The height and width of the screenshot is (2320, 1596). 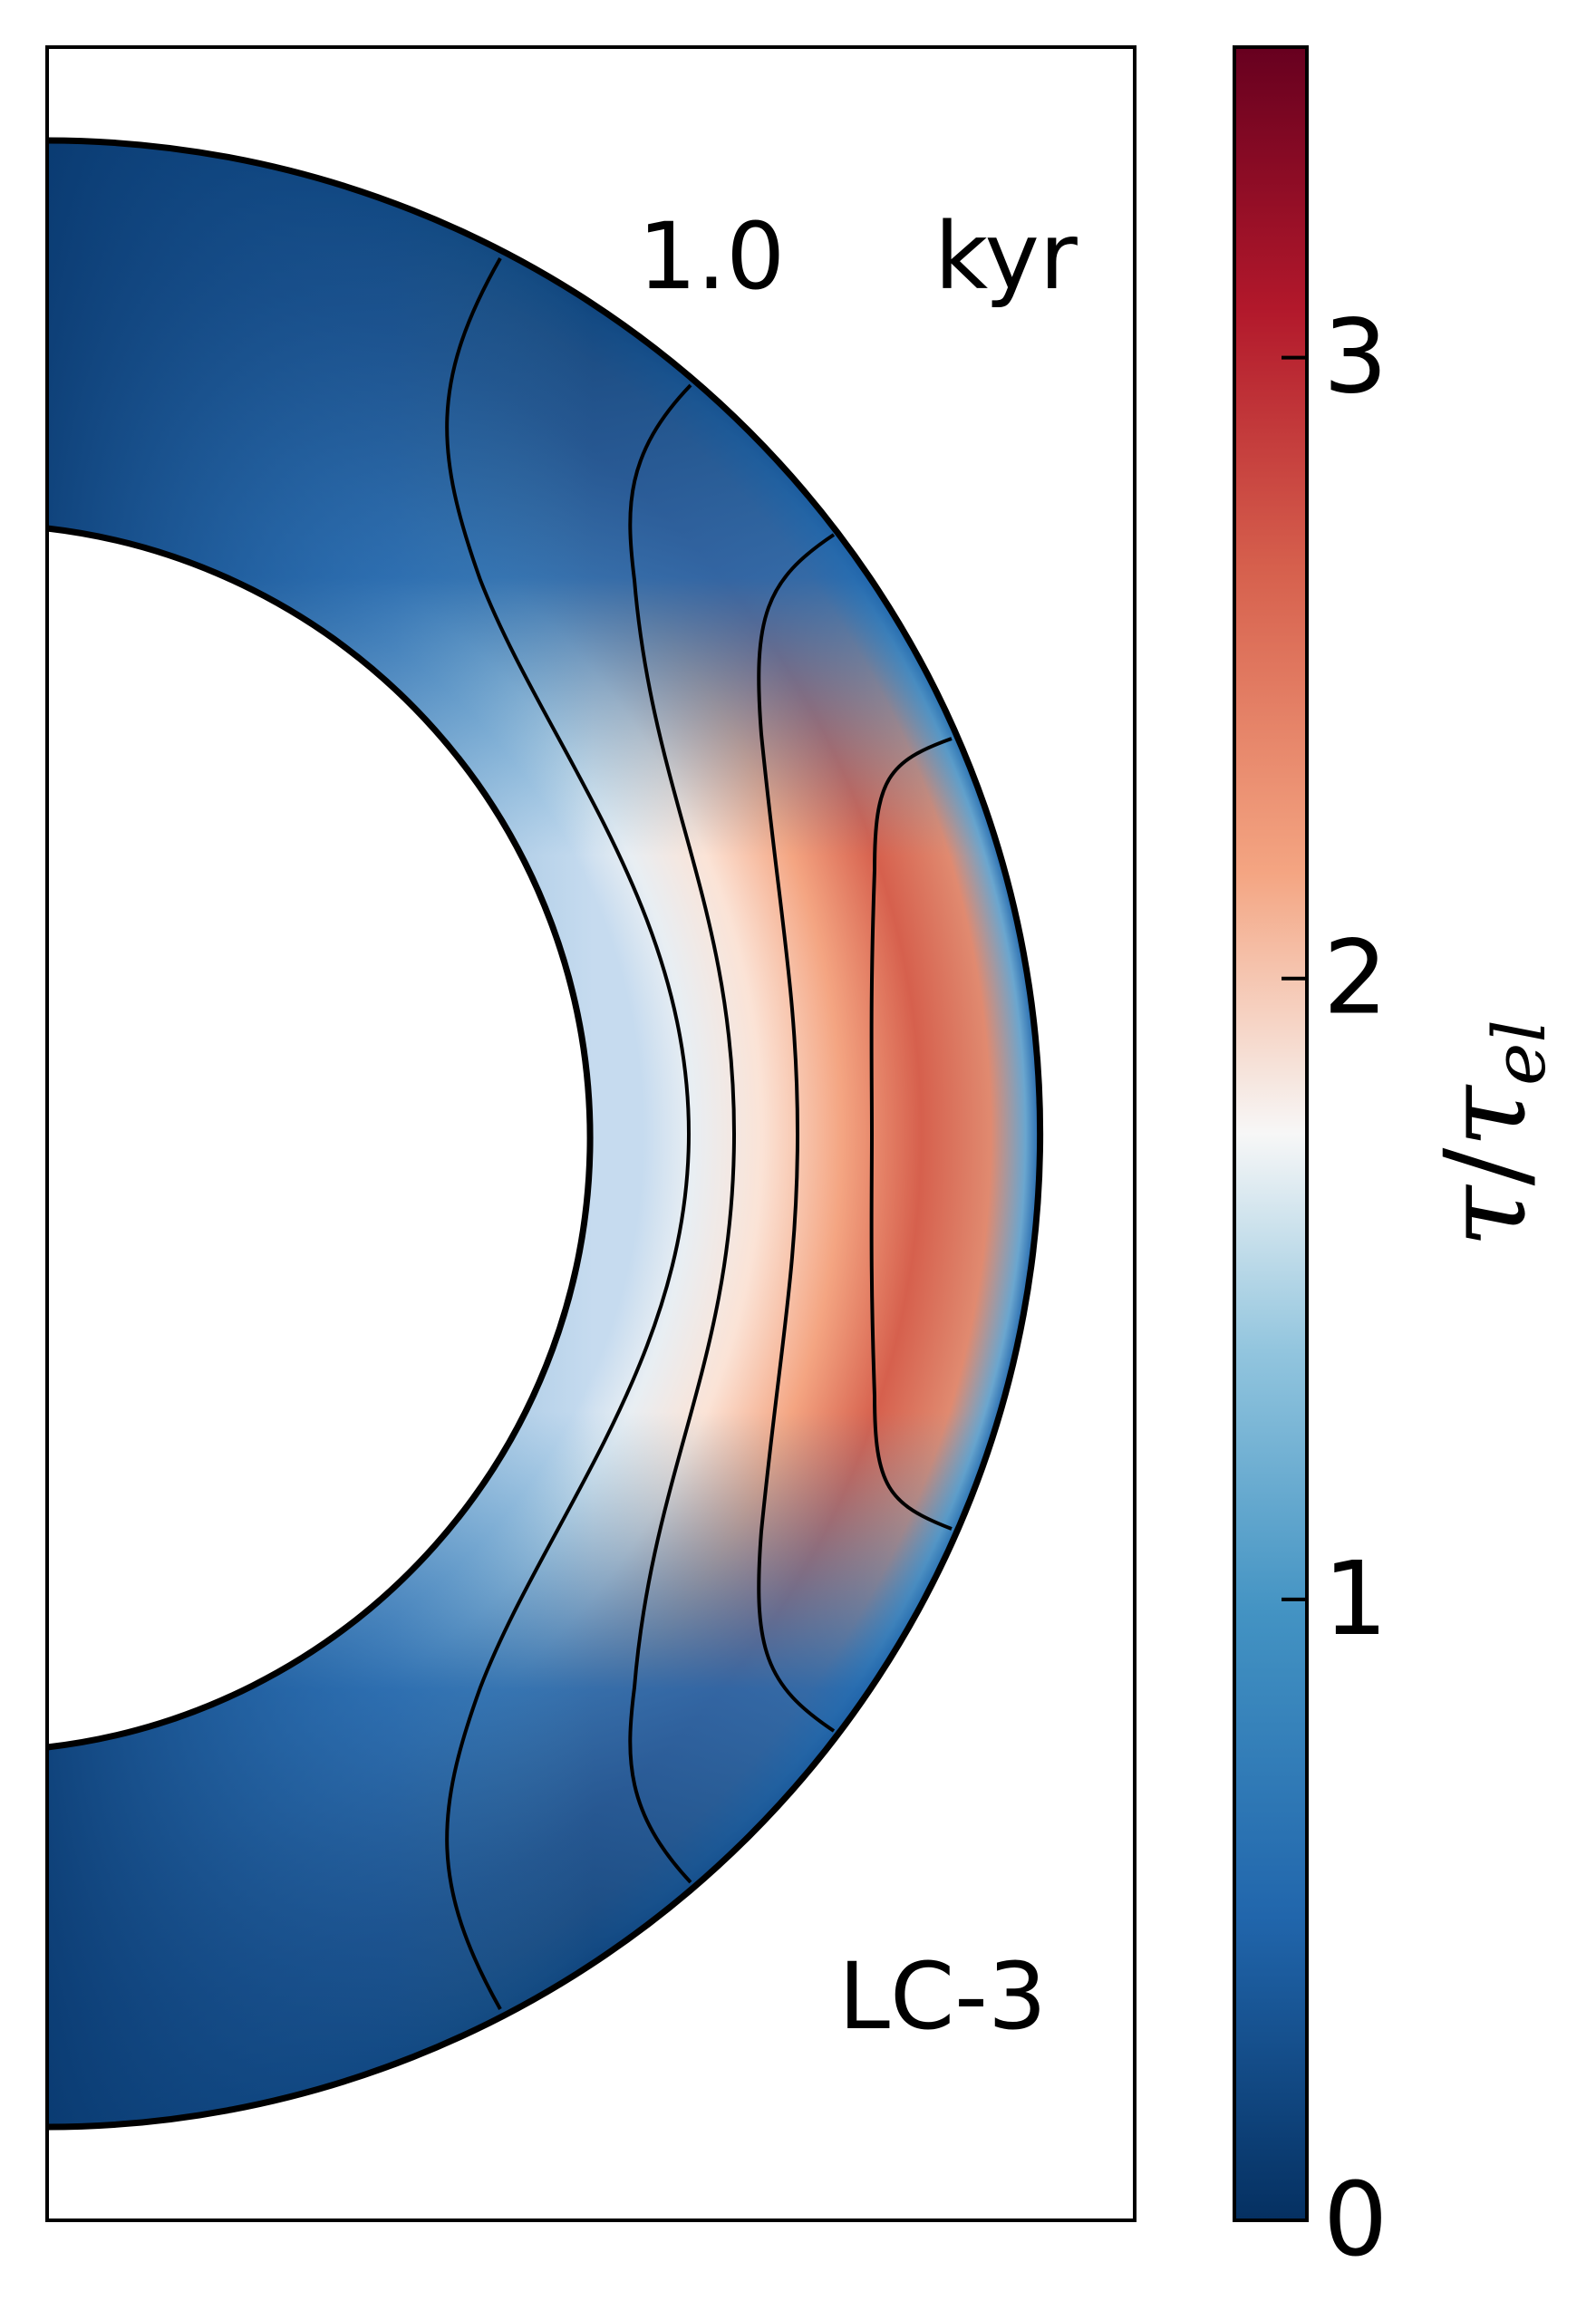 I want to click on colorbar-ticks: 0 1 2 3, so click(x=1335, y=1289).